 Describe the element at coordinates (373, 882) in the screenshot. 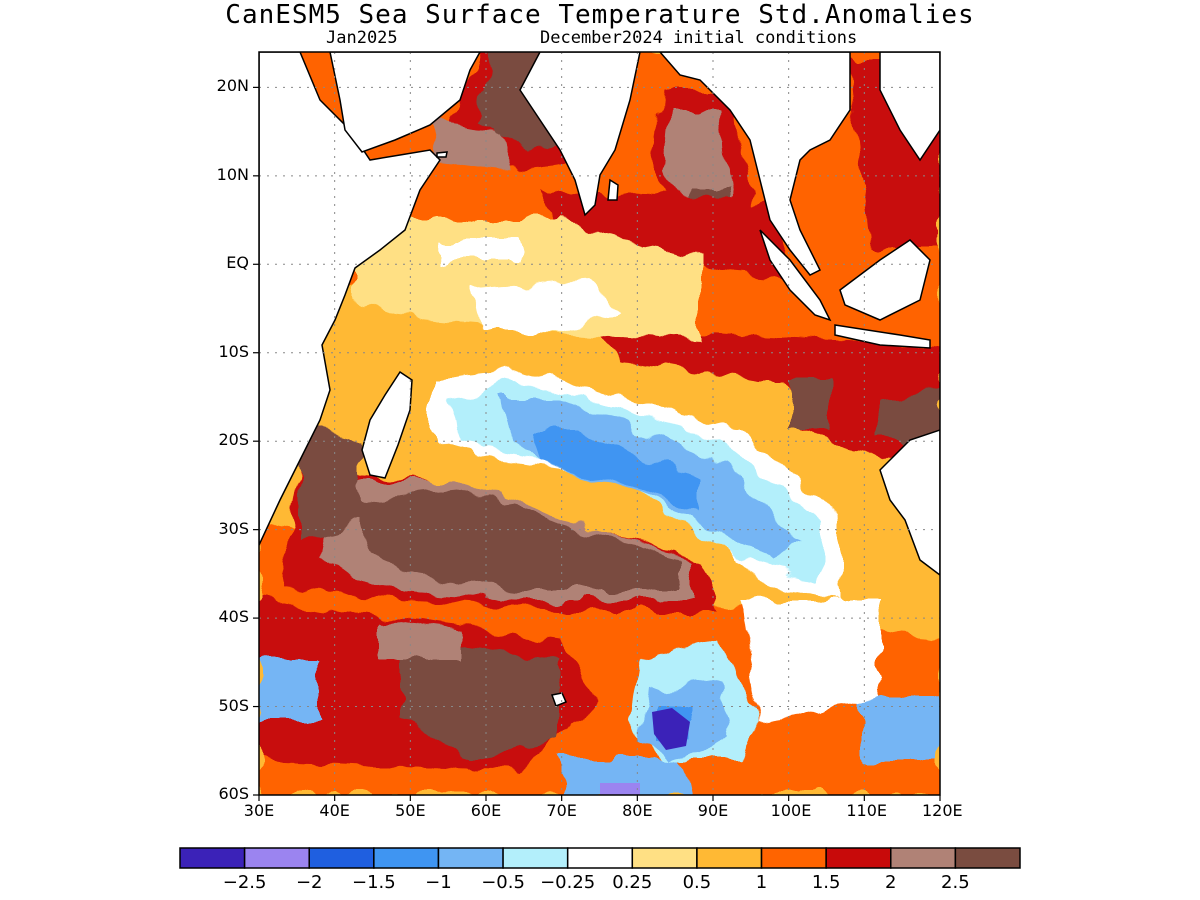

I see `colorbar-label: −1.5` at that location.